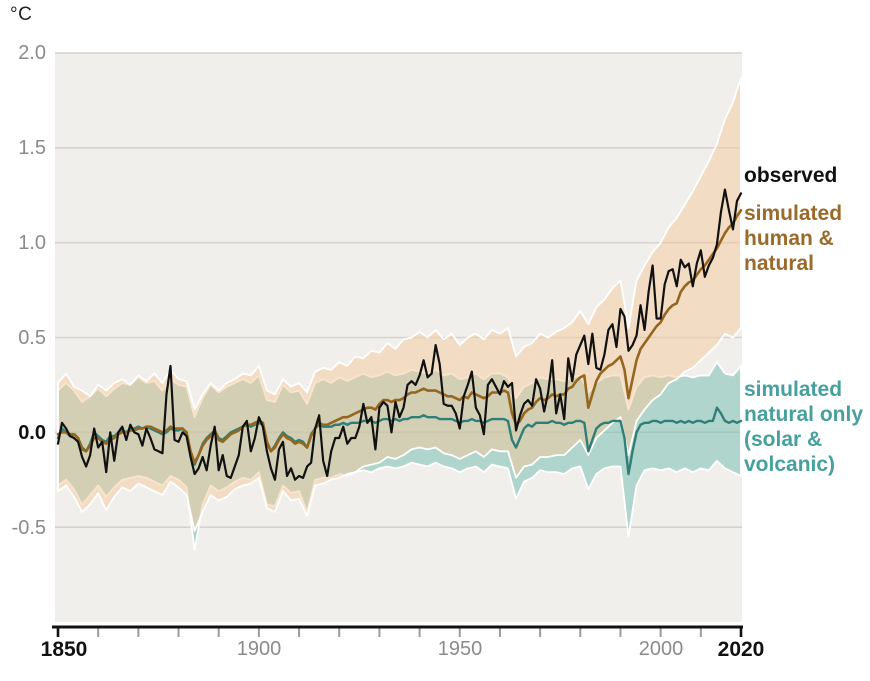  I want to click on y-tick-label-1.5: 1.5, so click(32, 148).